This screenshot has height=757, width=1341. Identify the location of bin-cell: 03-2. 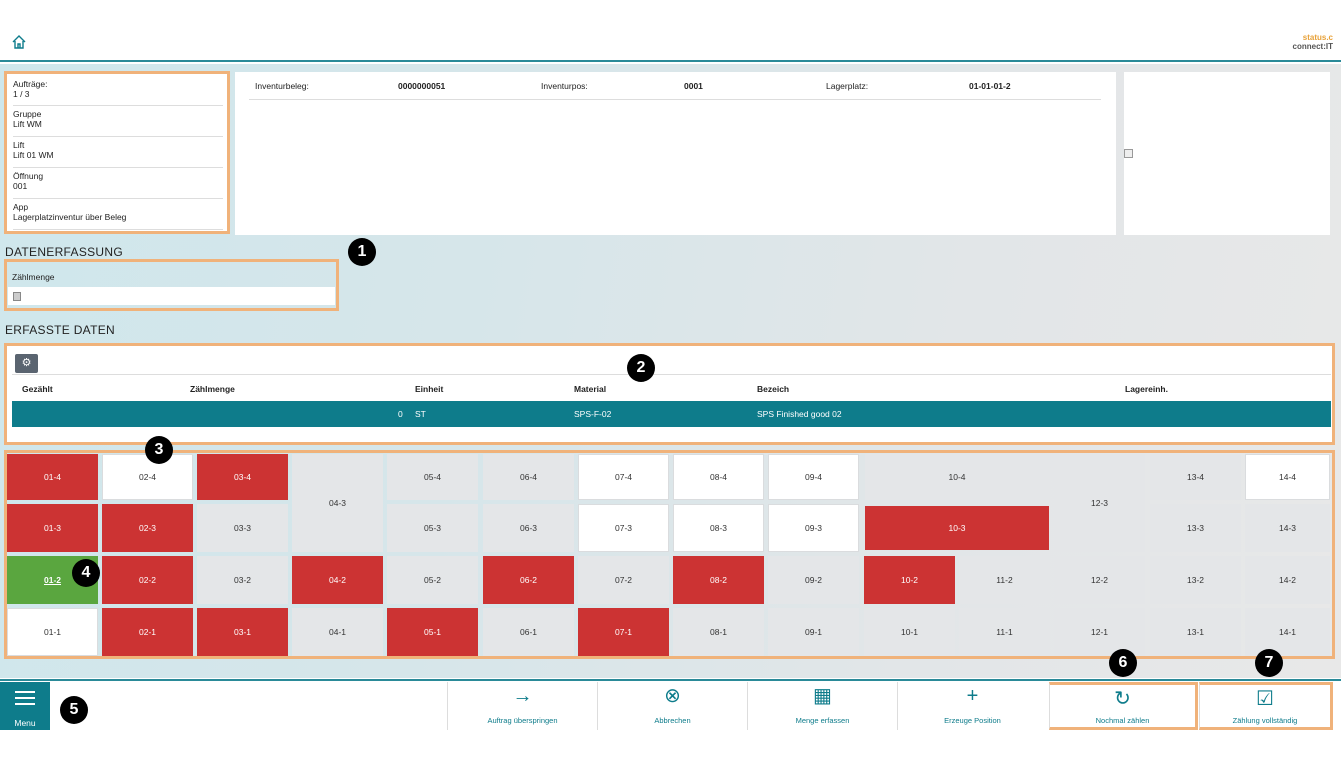
(242, 580).